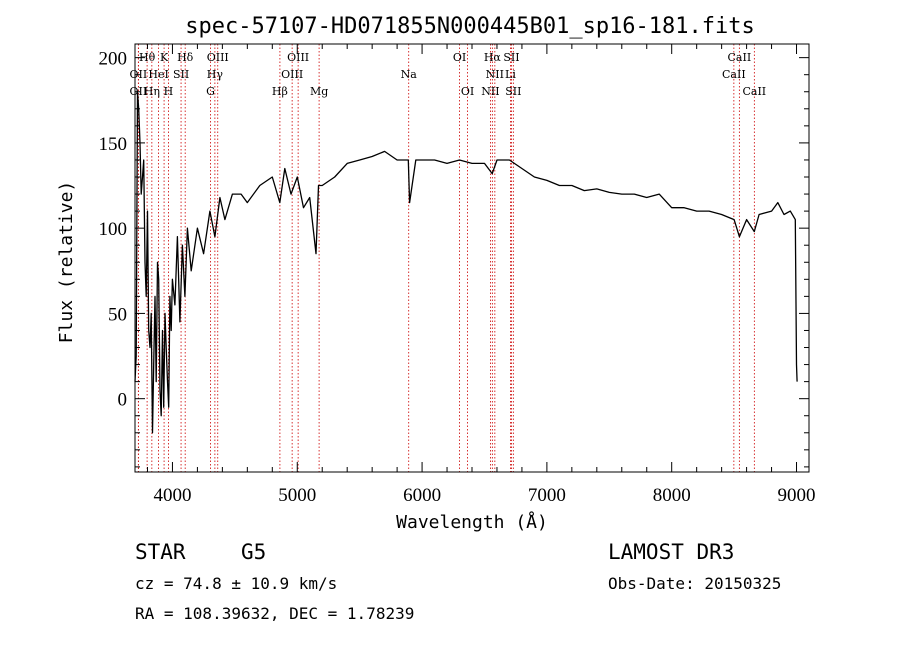 The height and width of the screenshot is (649, 900). I want to click on x-tick-label: 4000, so click(172, 495).